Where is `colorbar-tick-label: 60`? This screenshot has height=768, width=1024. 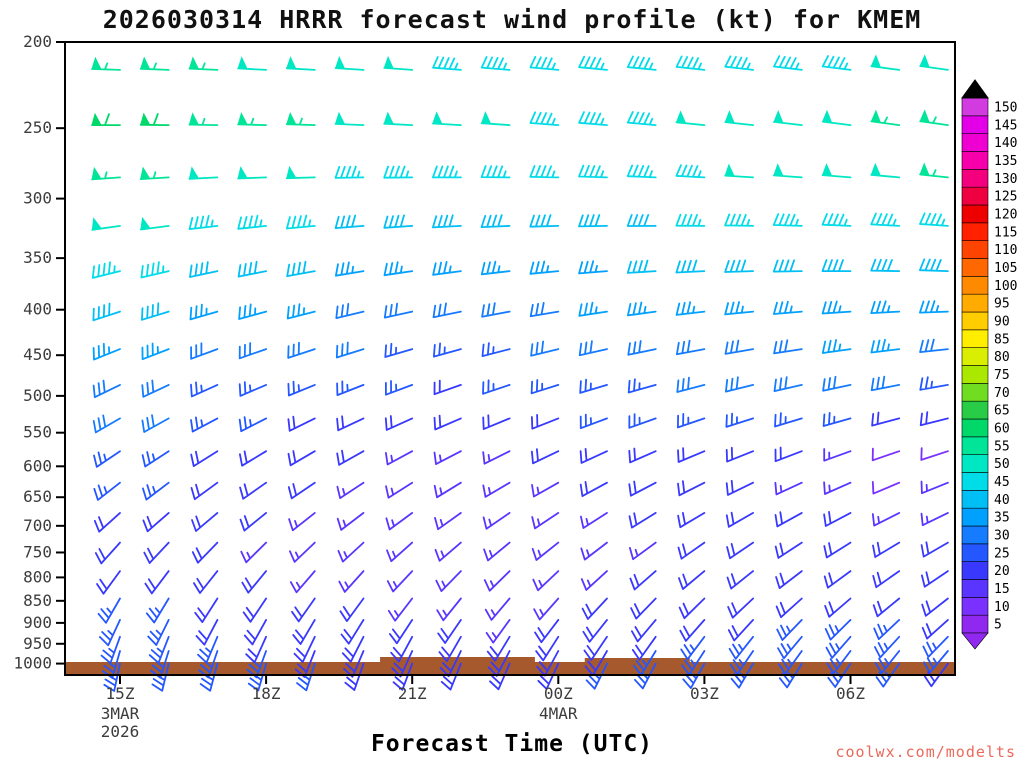 colorbar-tick-label: 60 is located at coordinates (1002, 428).